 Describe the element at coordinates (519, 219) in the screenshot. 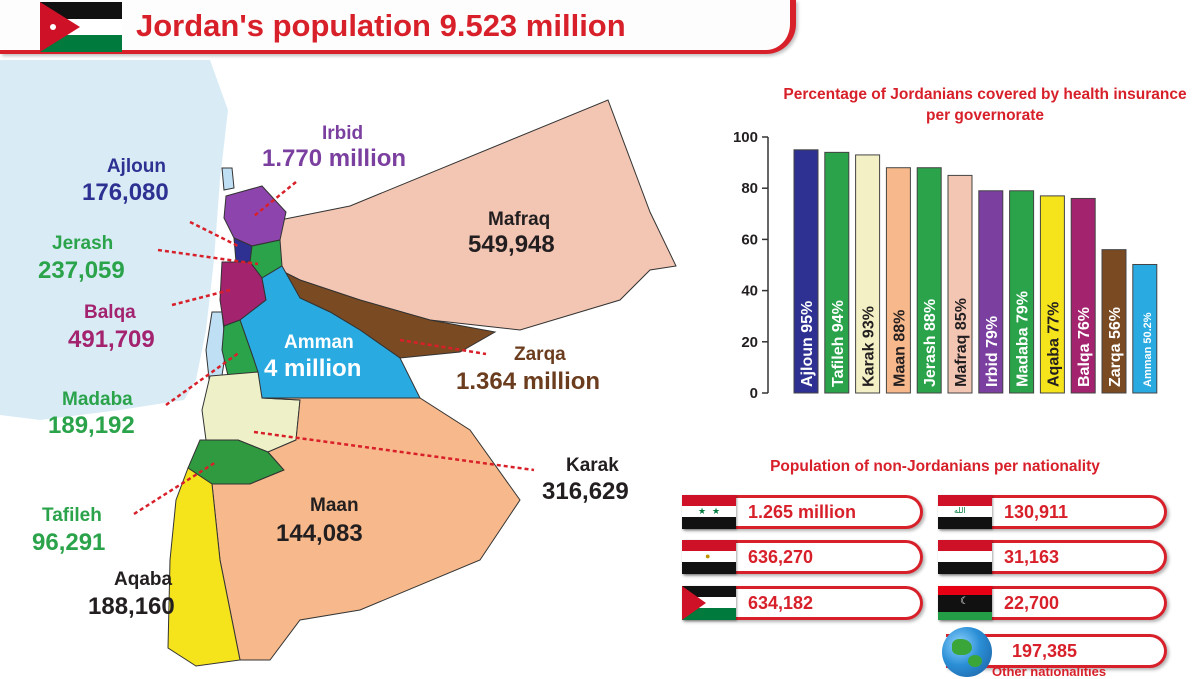

I see `label-name: Mafraq` at that location.